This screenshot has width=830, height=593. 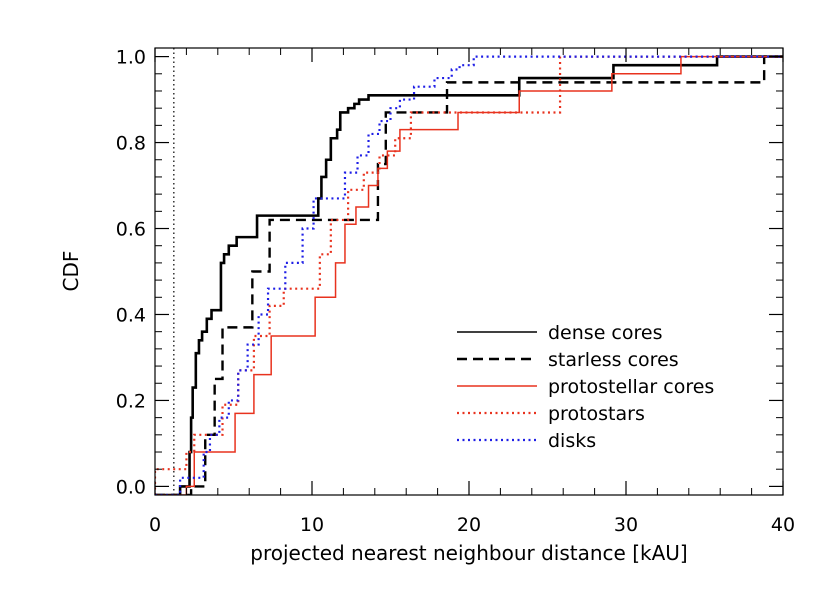 I want to click on y-tick-label: 0.0, so click(x=131, y=487).